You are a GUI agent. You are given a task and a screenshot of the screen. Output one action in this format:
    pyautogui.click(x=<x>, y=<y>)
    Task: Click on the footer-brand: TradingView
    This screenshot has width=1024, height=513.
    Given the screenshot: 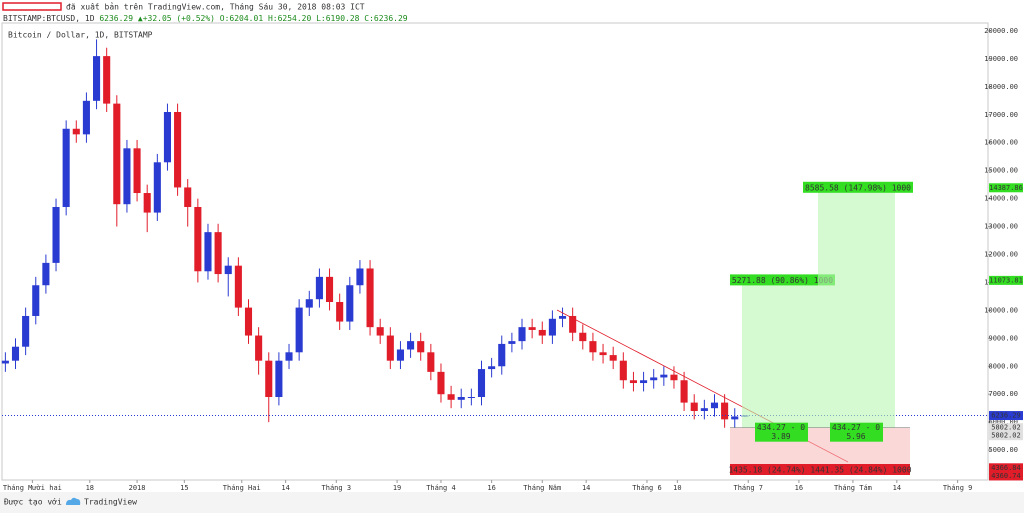 What is the action you would take?
    pyautogui.click(x=110, y=502)
    